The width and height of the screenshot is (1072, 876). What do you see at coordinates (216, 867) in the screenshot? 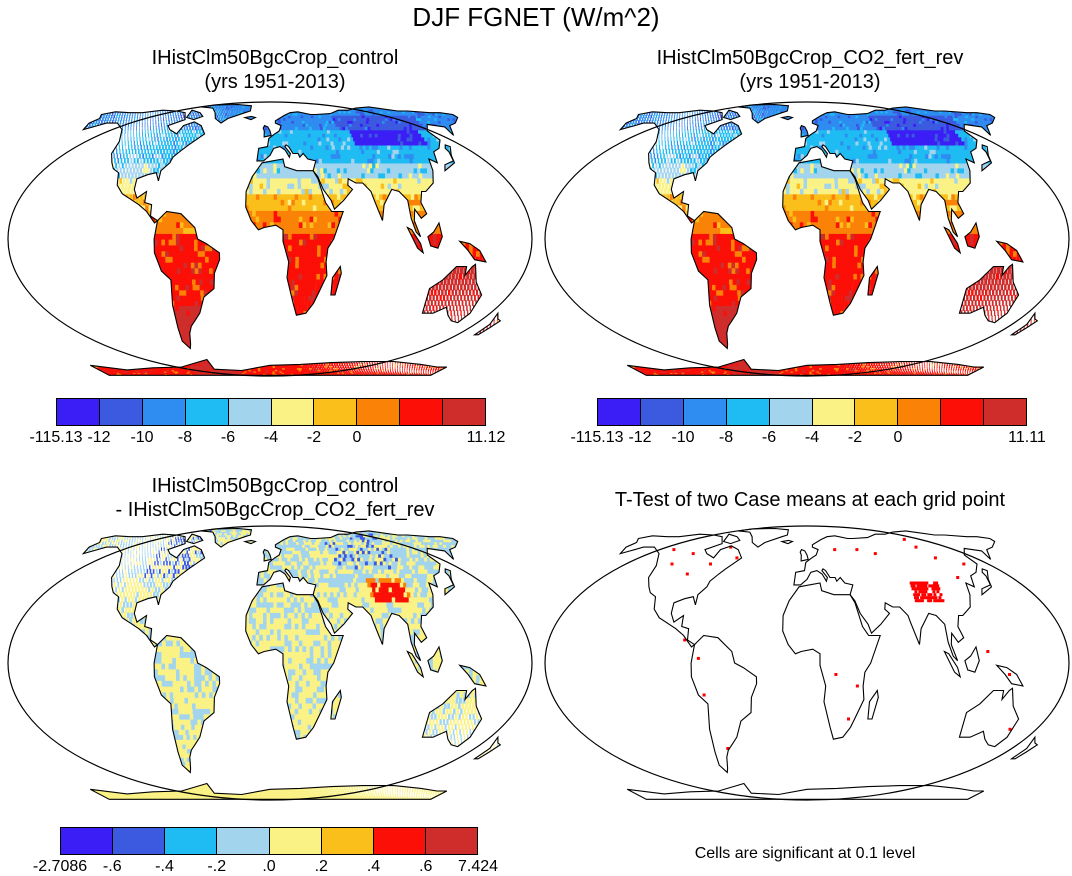
I see `colorbar-tick-label: -.2` at bounding box center [216, 867].